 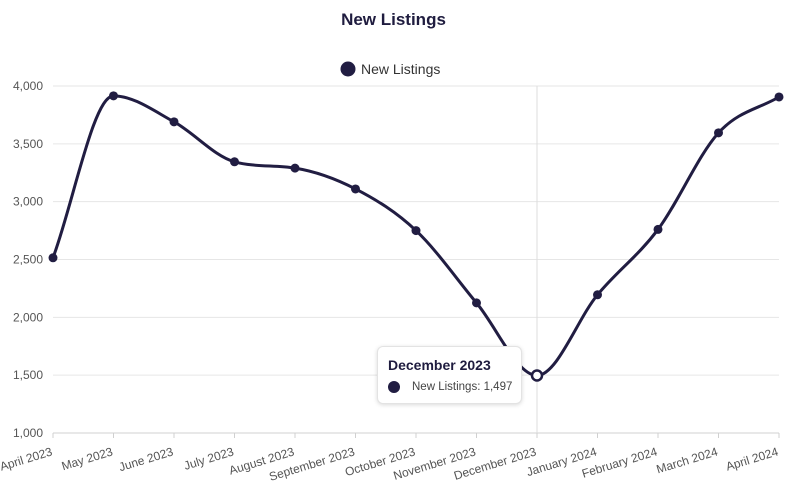 What do you see at coordinates (449, 375) in the screenshot?
I see `tooltip: December 2023 New Listings: 1,497` at bounding box center [449, 375].